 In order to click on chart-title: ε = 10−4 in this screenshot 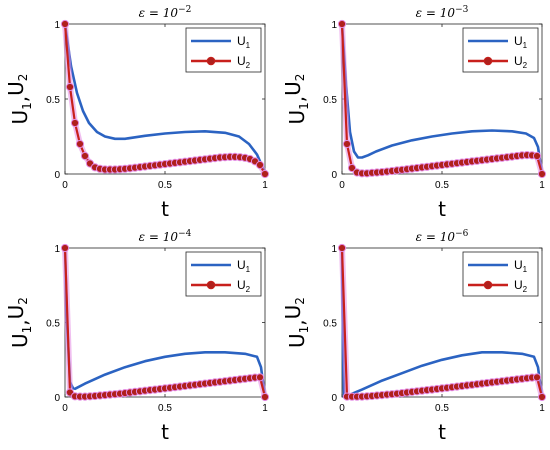, I will do `click(165, 236)`.